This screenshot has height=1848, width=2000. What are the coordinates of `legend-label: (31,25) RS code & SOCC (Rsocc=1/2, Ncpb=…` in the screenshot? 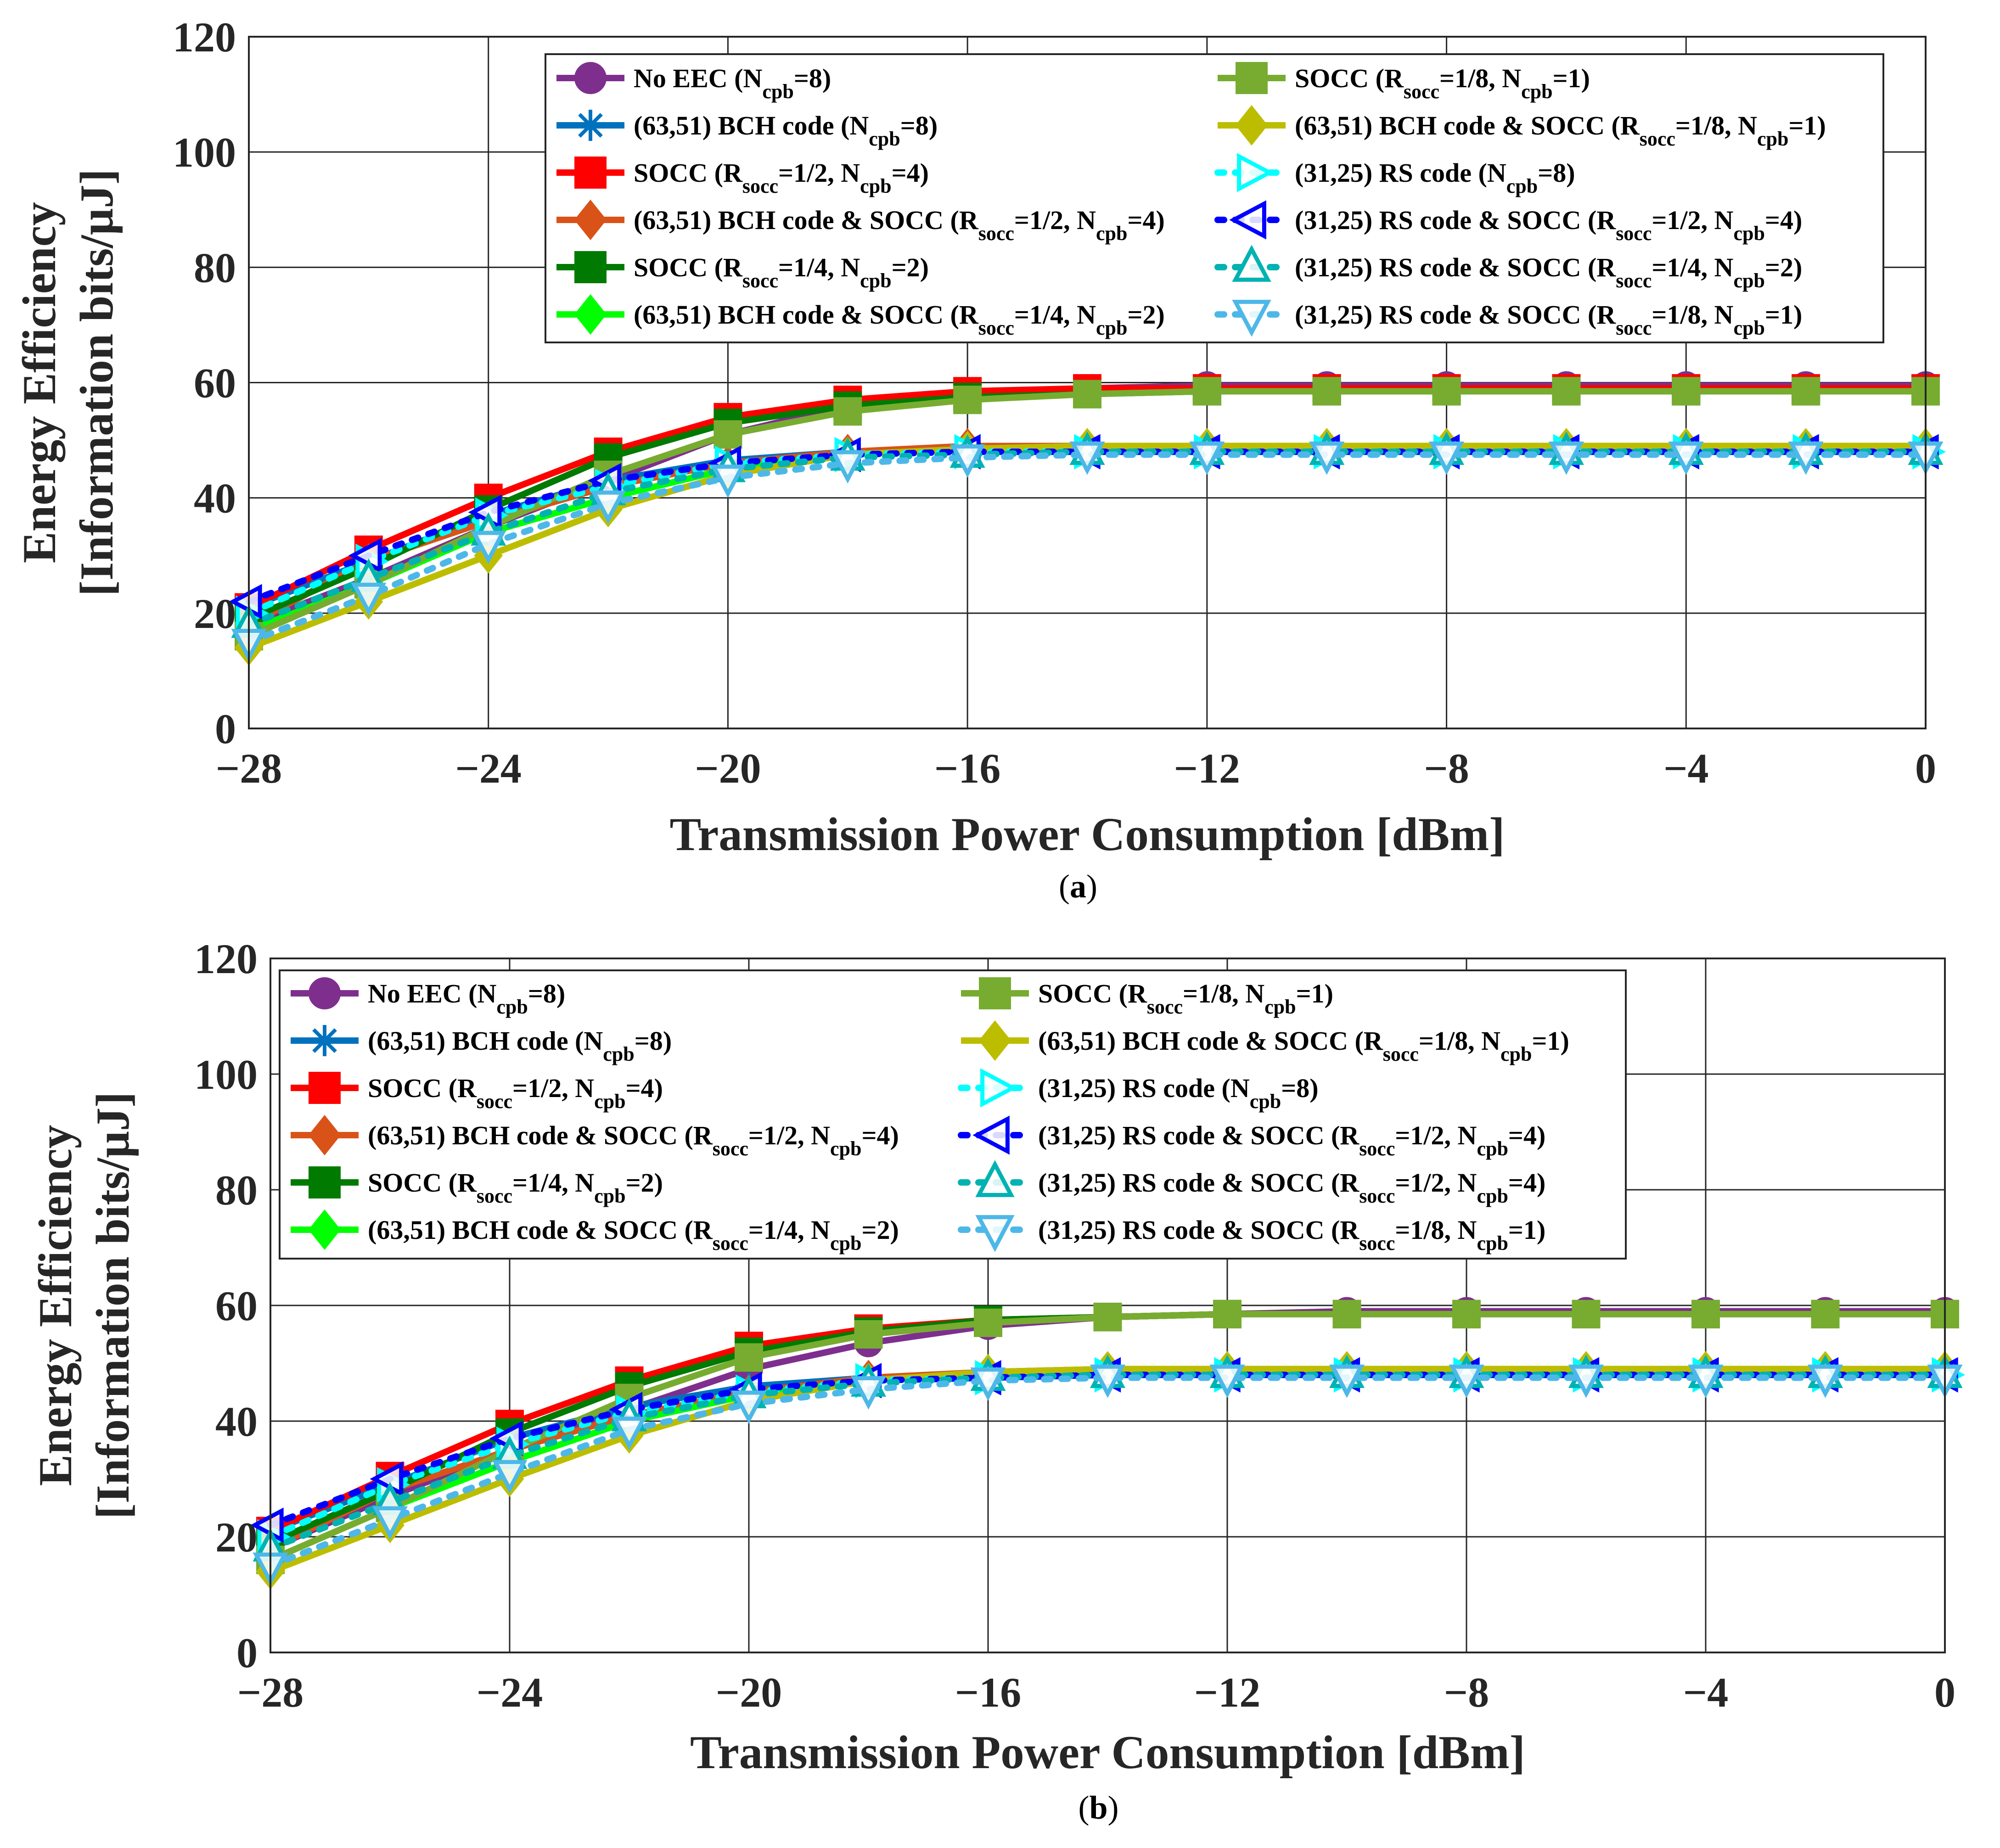 It's located at (1548, 225).